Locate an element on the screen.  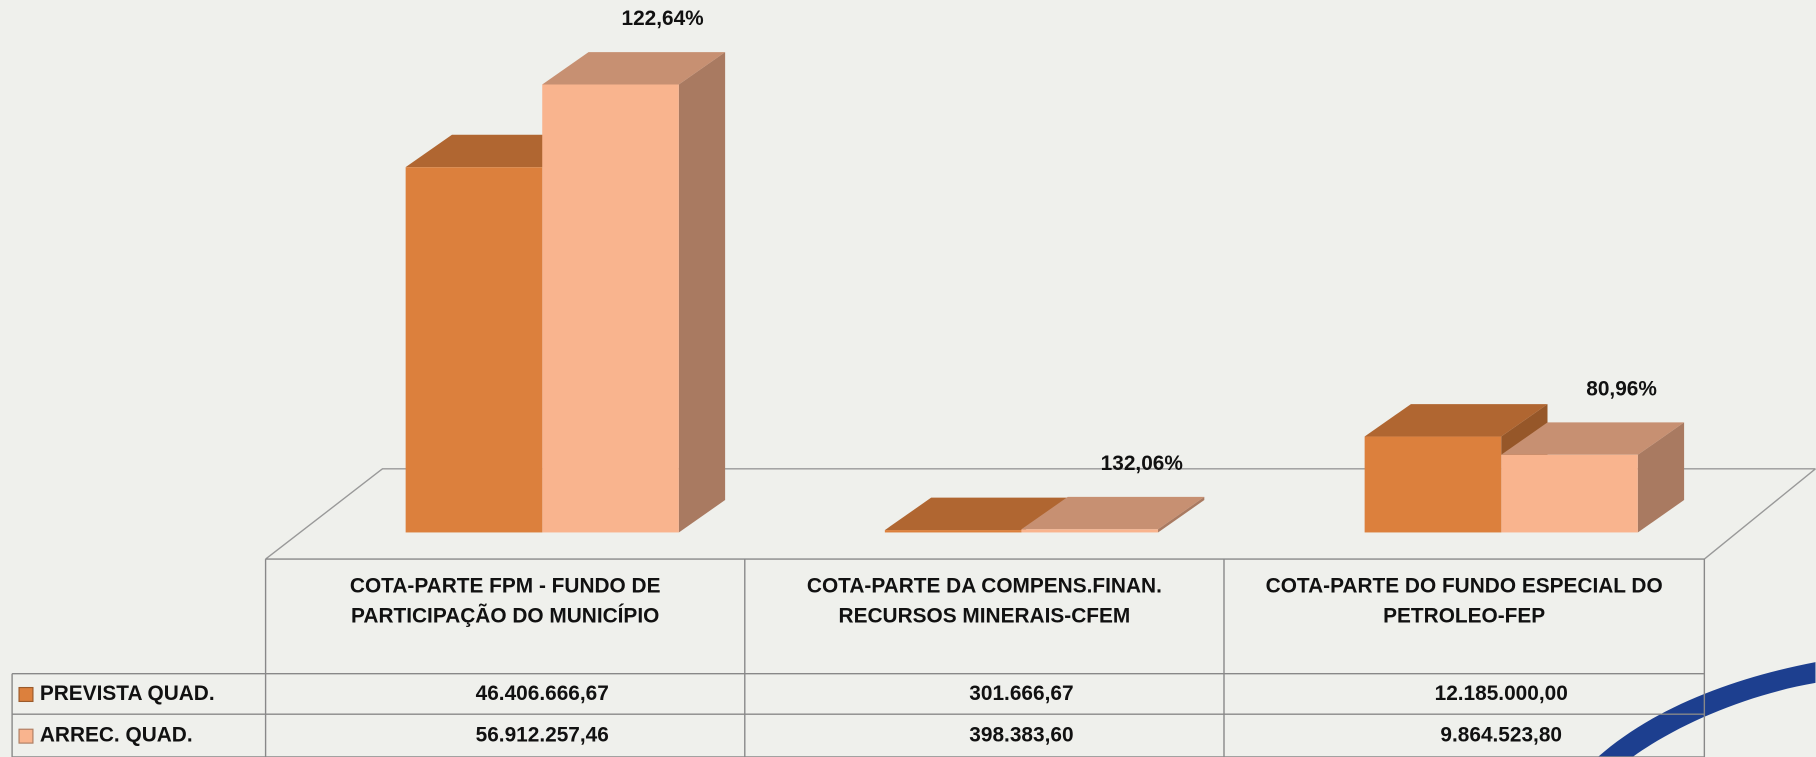
annotation: 122,64% is located at coordinates (662, 18).